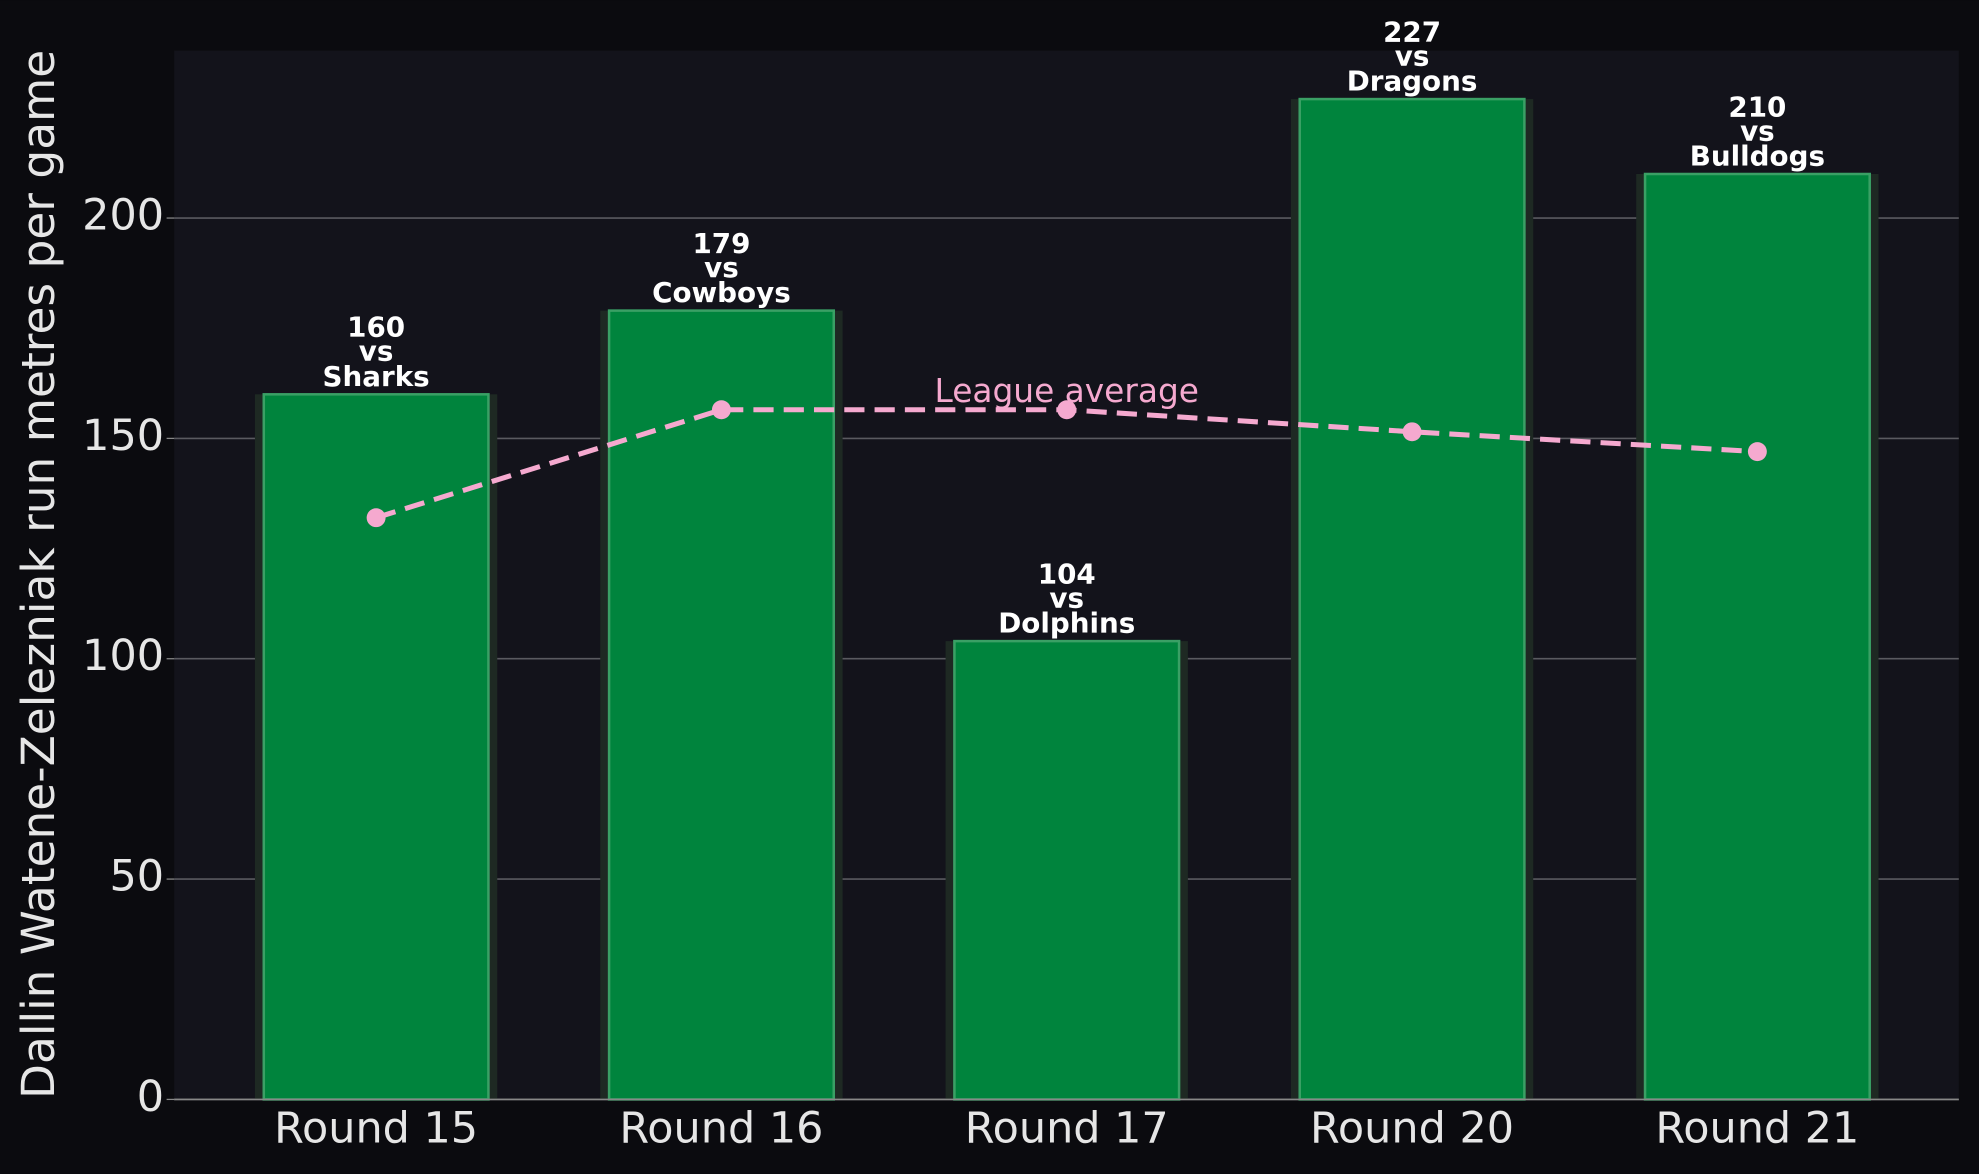  What do you see at coordinates (1067, 391) in the screenshot?
I see `line-label: League average` at bounding box center [1067, 391].